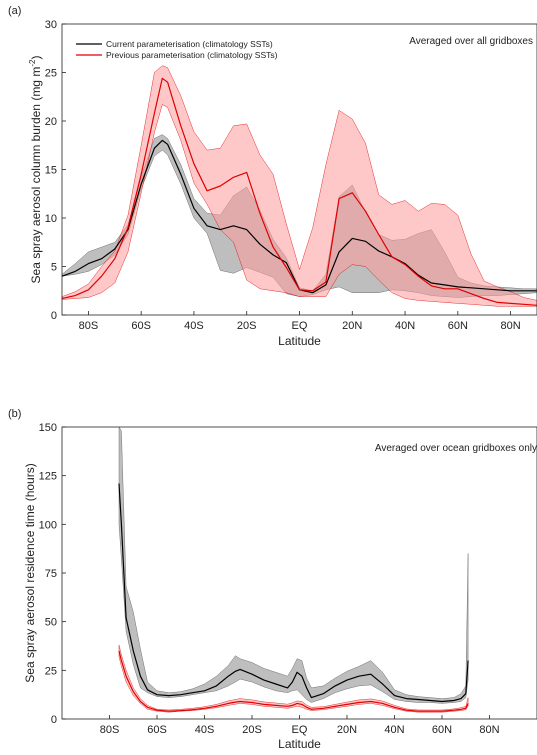 Image resolution: width=537 pixels, height=755 pixels. Describe the element at coordinates (48, 477) in the screenshot. I see `y-tick-label: 125` at that location.